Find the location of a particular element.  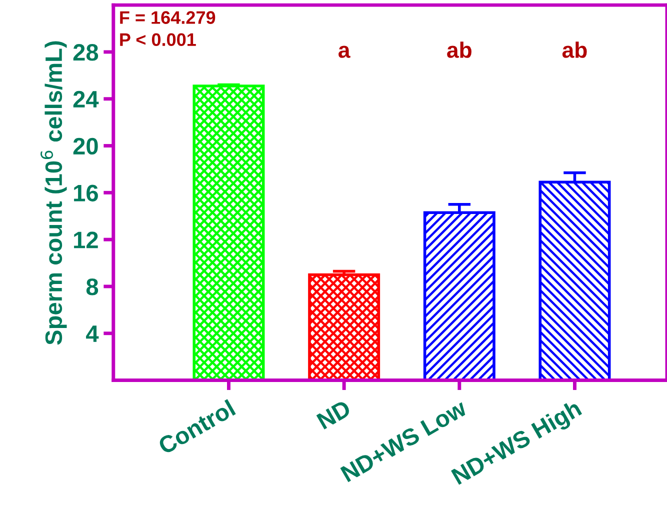

y-tick-label: 24 is located at coordinates (86, 99).